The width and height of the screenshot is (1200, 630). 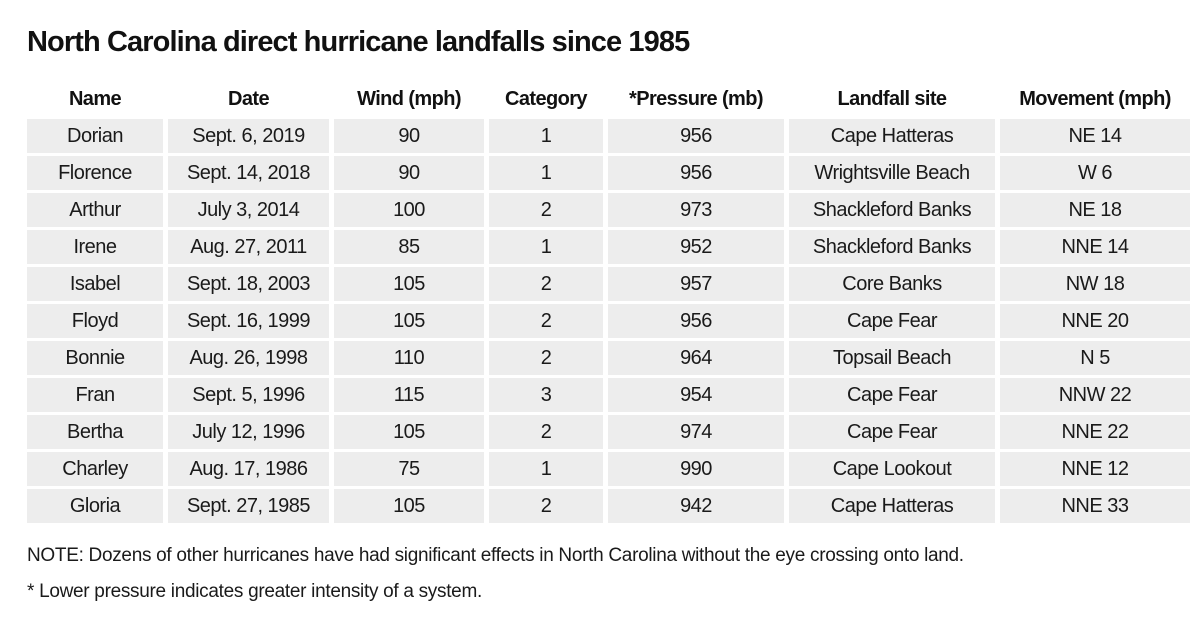 What do you see at coordinates (1095, 136) in the screenshot?
I see `table-cell-movement: NE 14` at bounding box center [1095, 136].